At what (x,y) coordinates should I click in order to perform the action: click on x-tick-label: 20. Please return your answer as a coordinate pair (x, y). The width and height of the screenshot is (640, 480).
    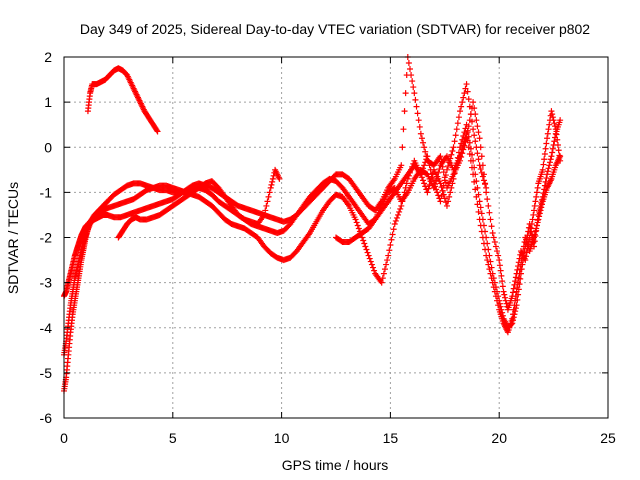
    Looking at the image, I should click on (499, 438).